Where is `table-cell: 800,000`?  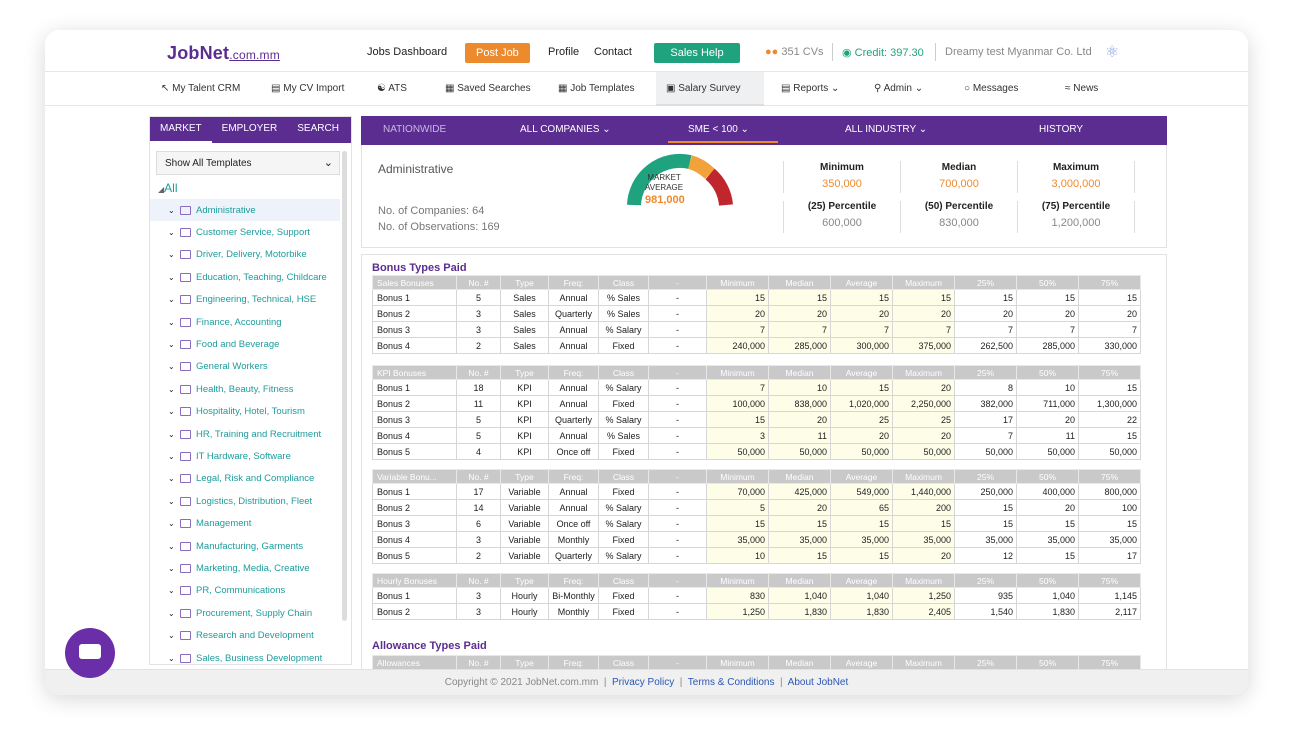
table-cell: 800,000 is located at coordinates (1109, 491).